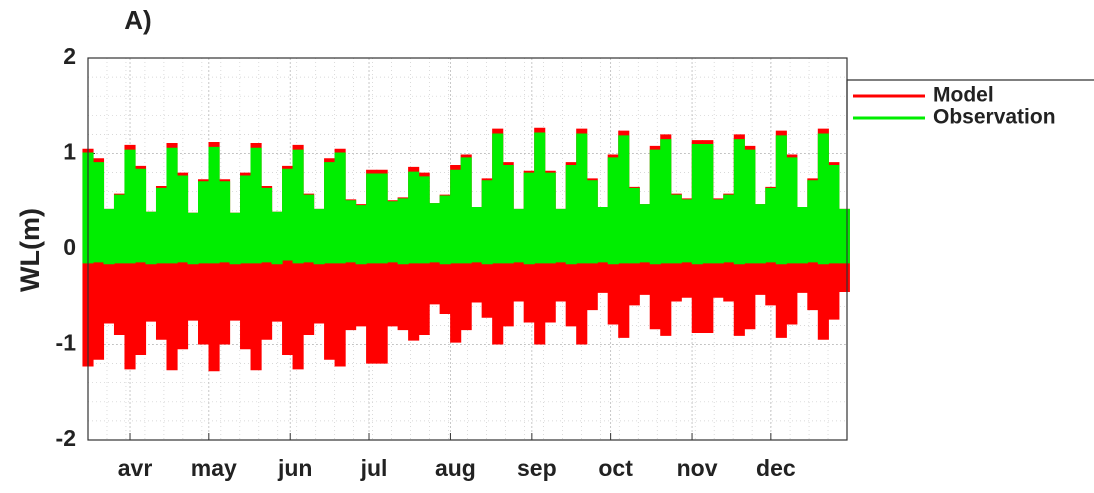 Image resolution: width=1094 pixels, height=493 pixels. What do you see at coordinates (214, 468) in the screenshot?
I see `x-tick-label: may` at bounding box center [214, 468].